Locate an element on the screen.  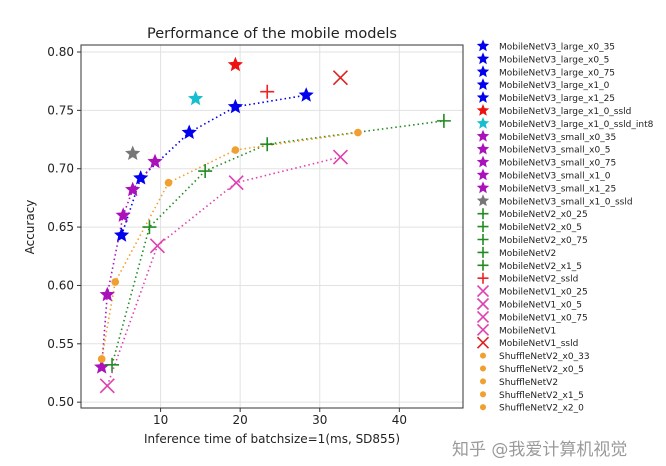
legend-label: MobileNetV3_large_x0_75 is located at coordinates (557, 73).